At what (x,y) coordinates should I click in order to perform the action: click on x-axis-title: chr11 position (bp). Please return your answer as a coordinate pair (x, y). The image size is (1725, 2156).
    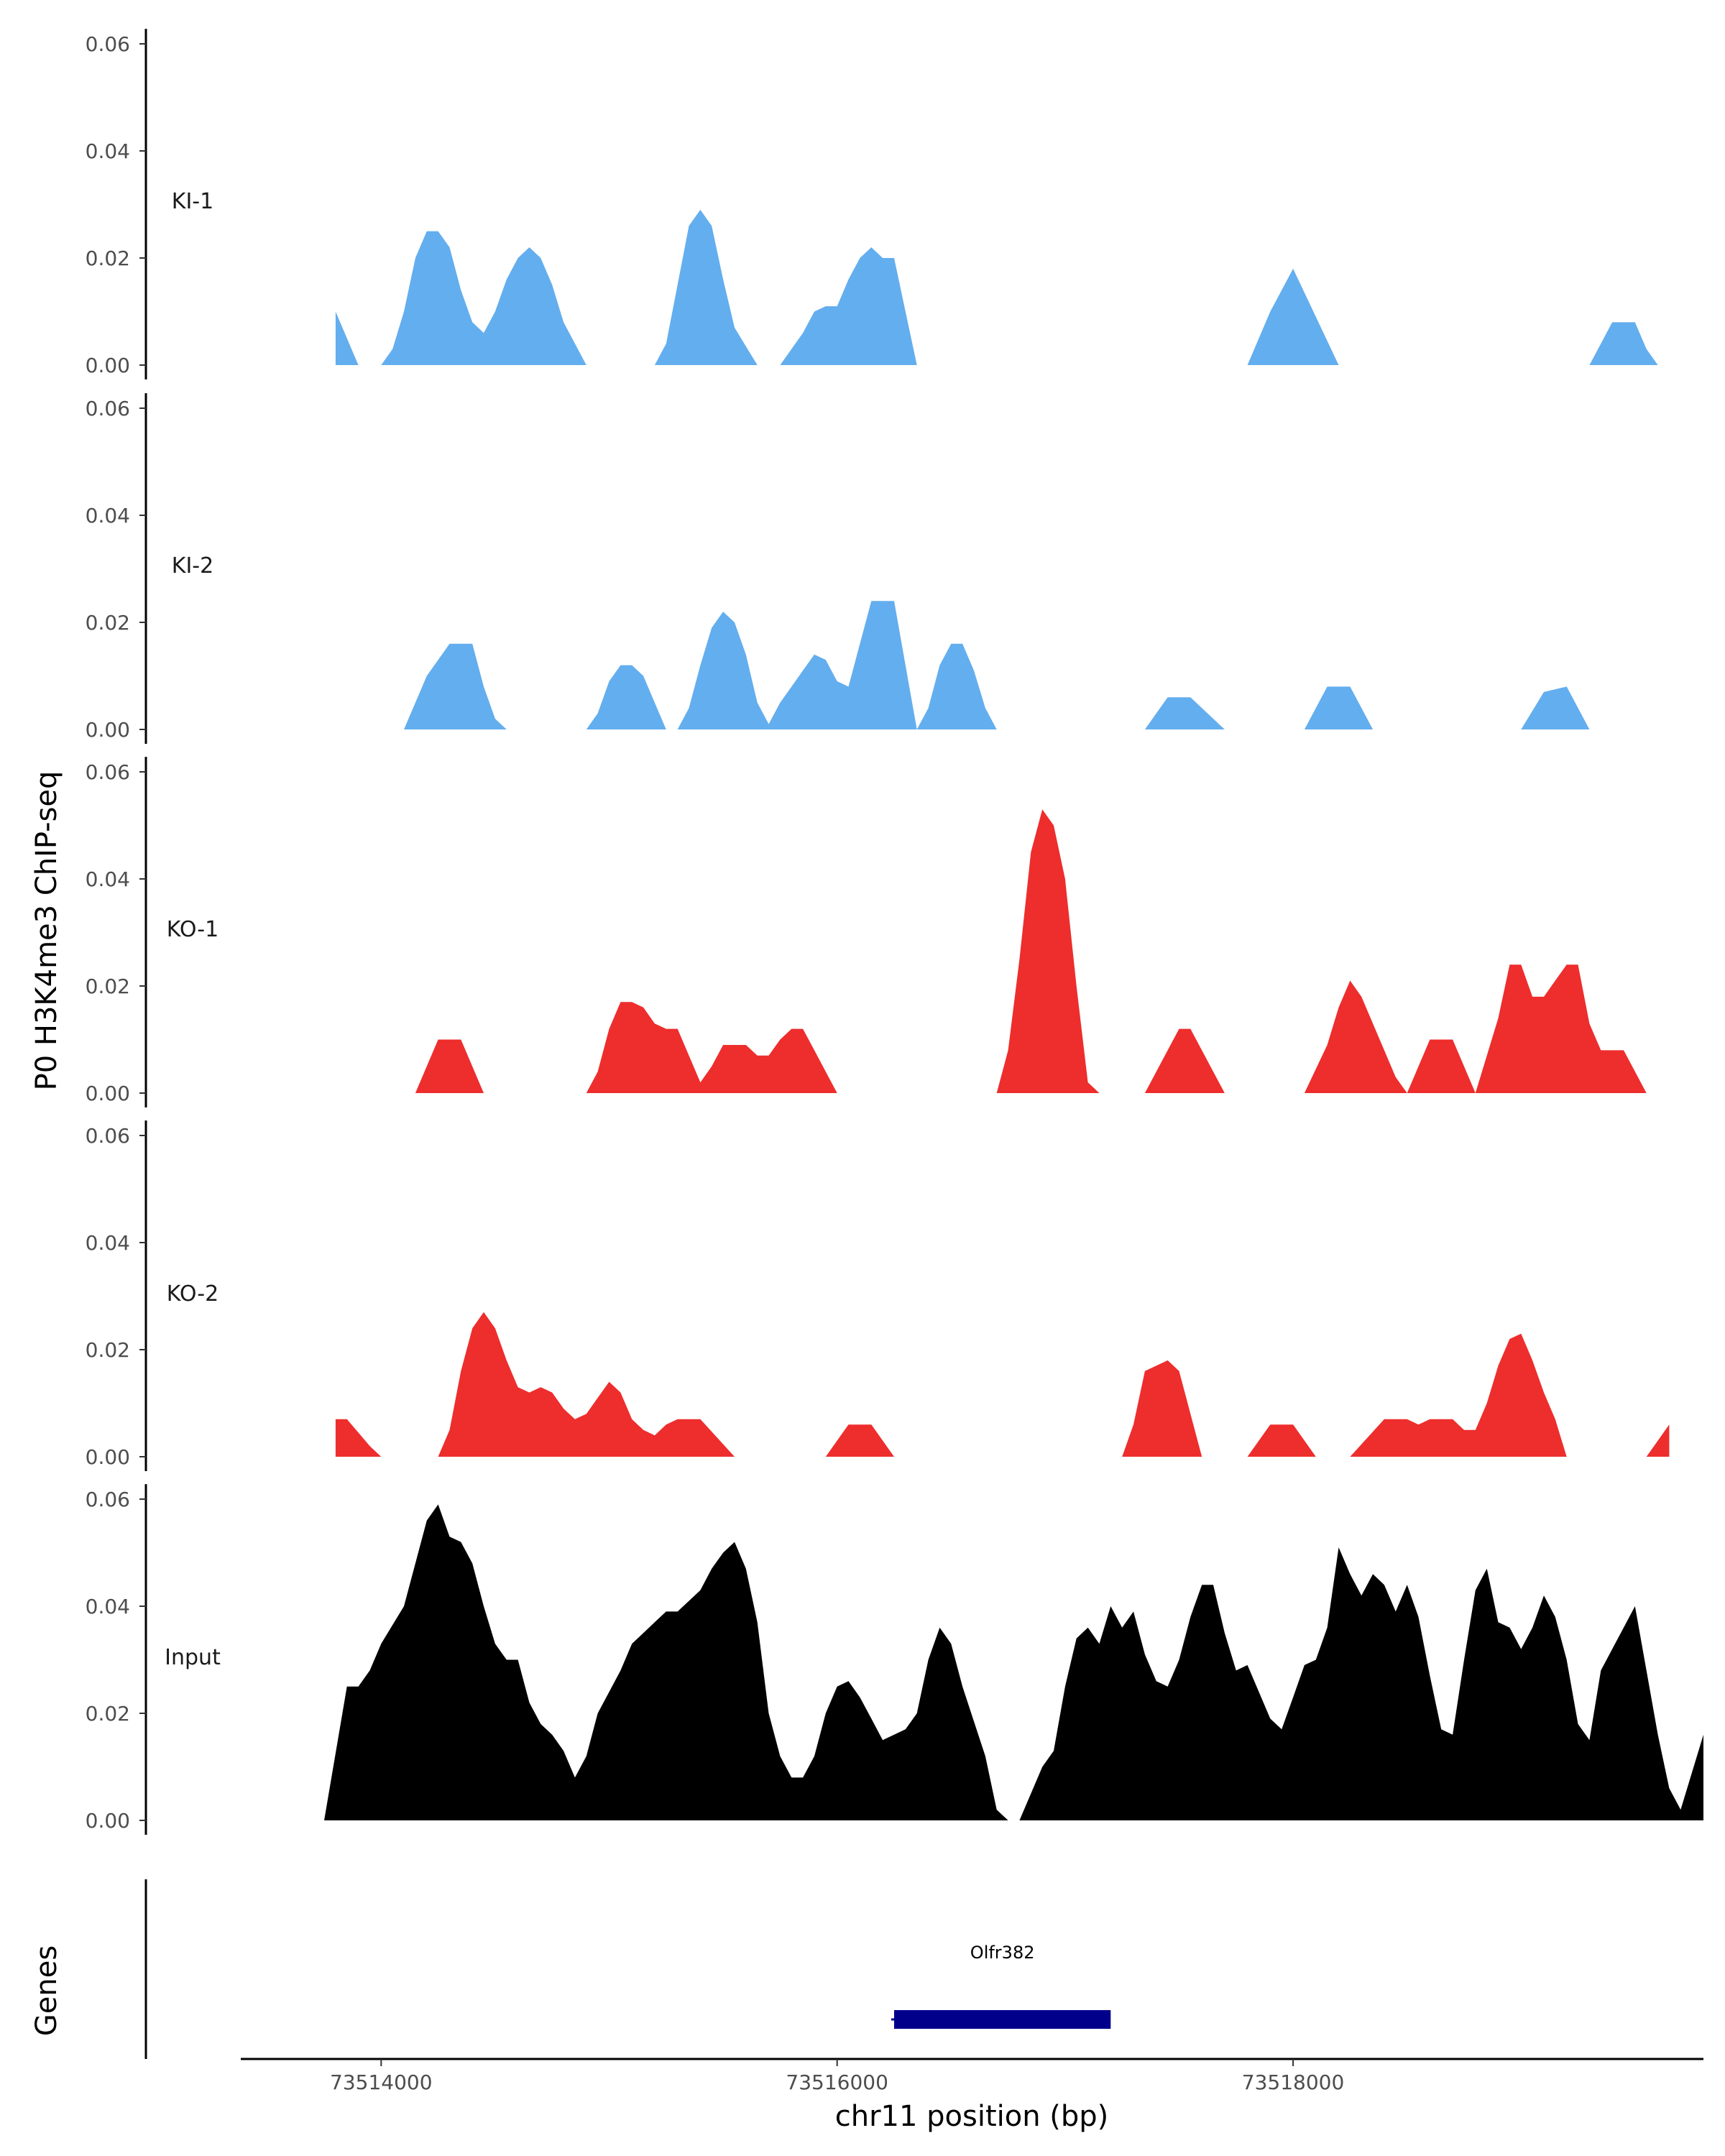
    Looking at the image, I should click on (972, 2116).